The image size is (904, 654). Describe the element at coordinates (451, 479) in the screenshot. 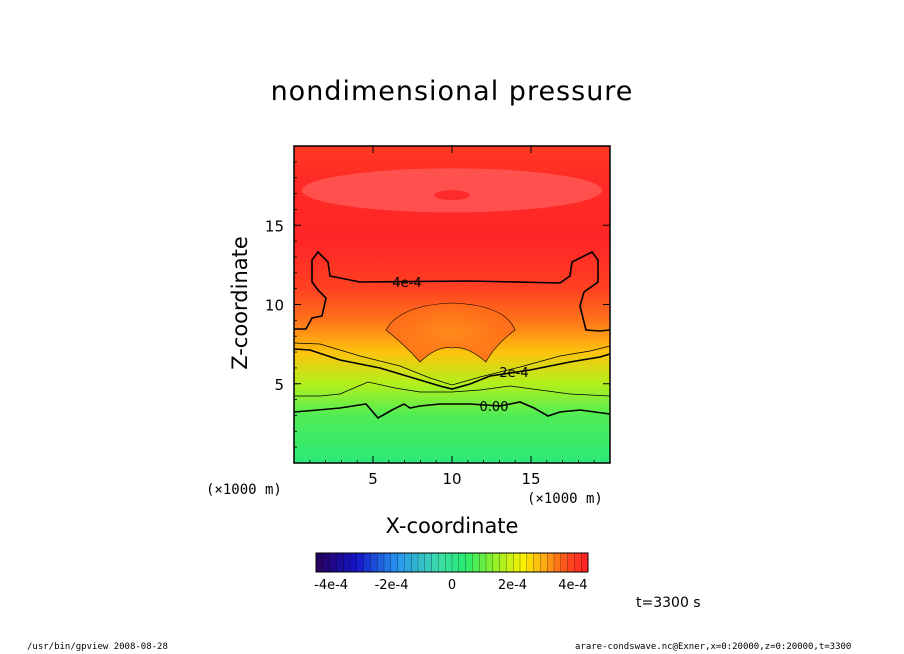

I see `x-tick-label: 10` at that location.